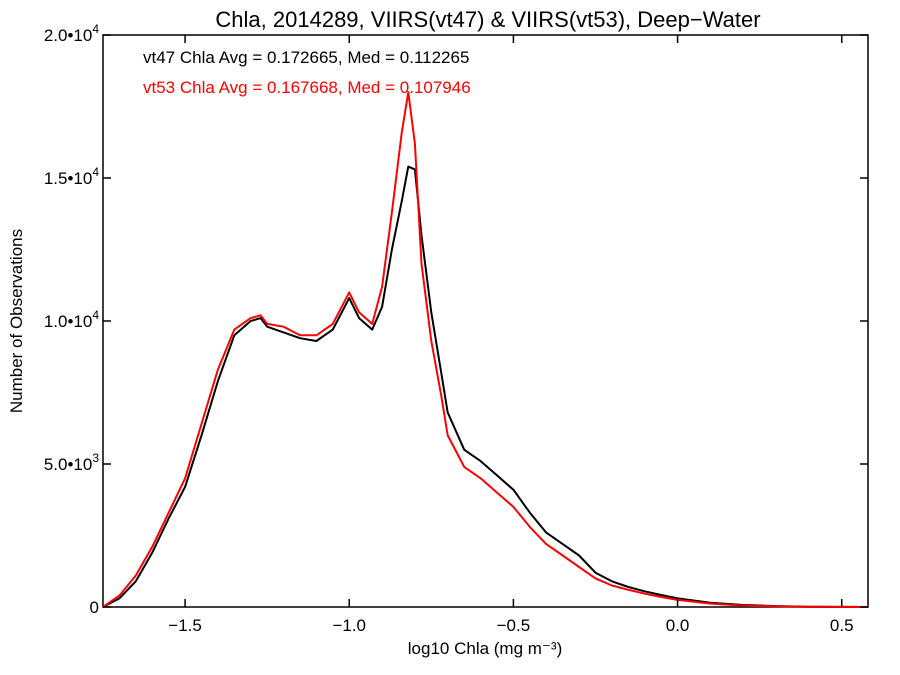 This screenshot has height=675, width=900. I want to click on y-tick-label: 2.0•104, so click(72, 33).